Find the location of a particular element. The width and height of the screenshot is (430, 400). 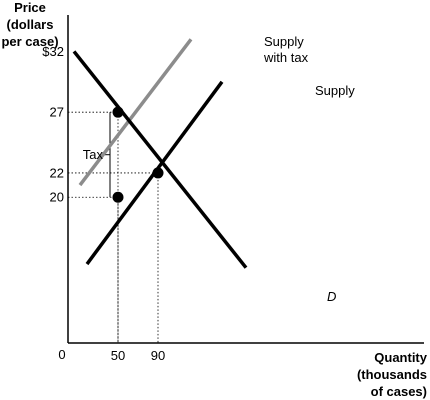

x-tick-label: 50 is located at coordinates (118, 355).